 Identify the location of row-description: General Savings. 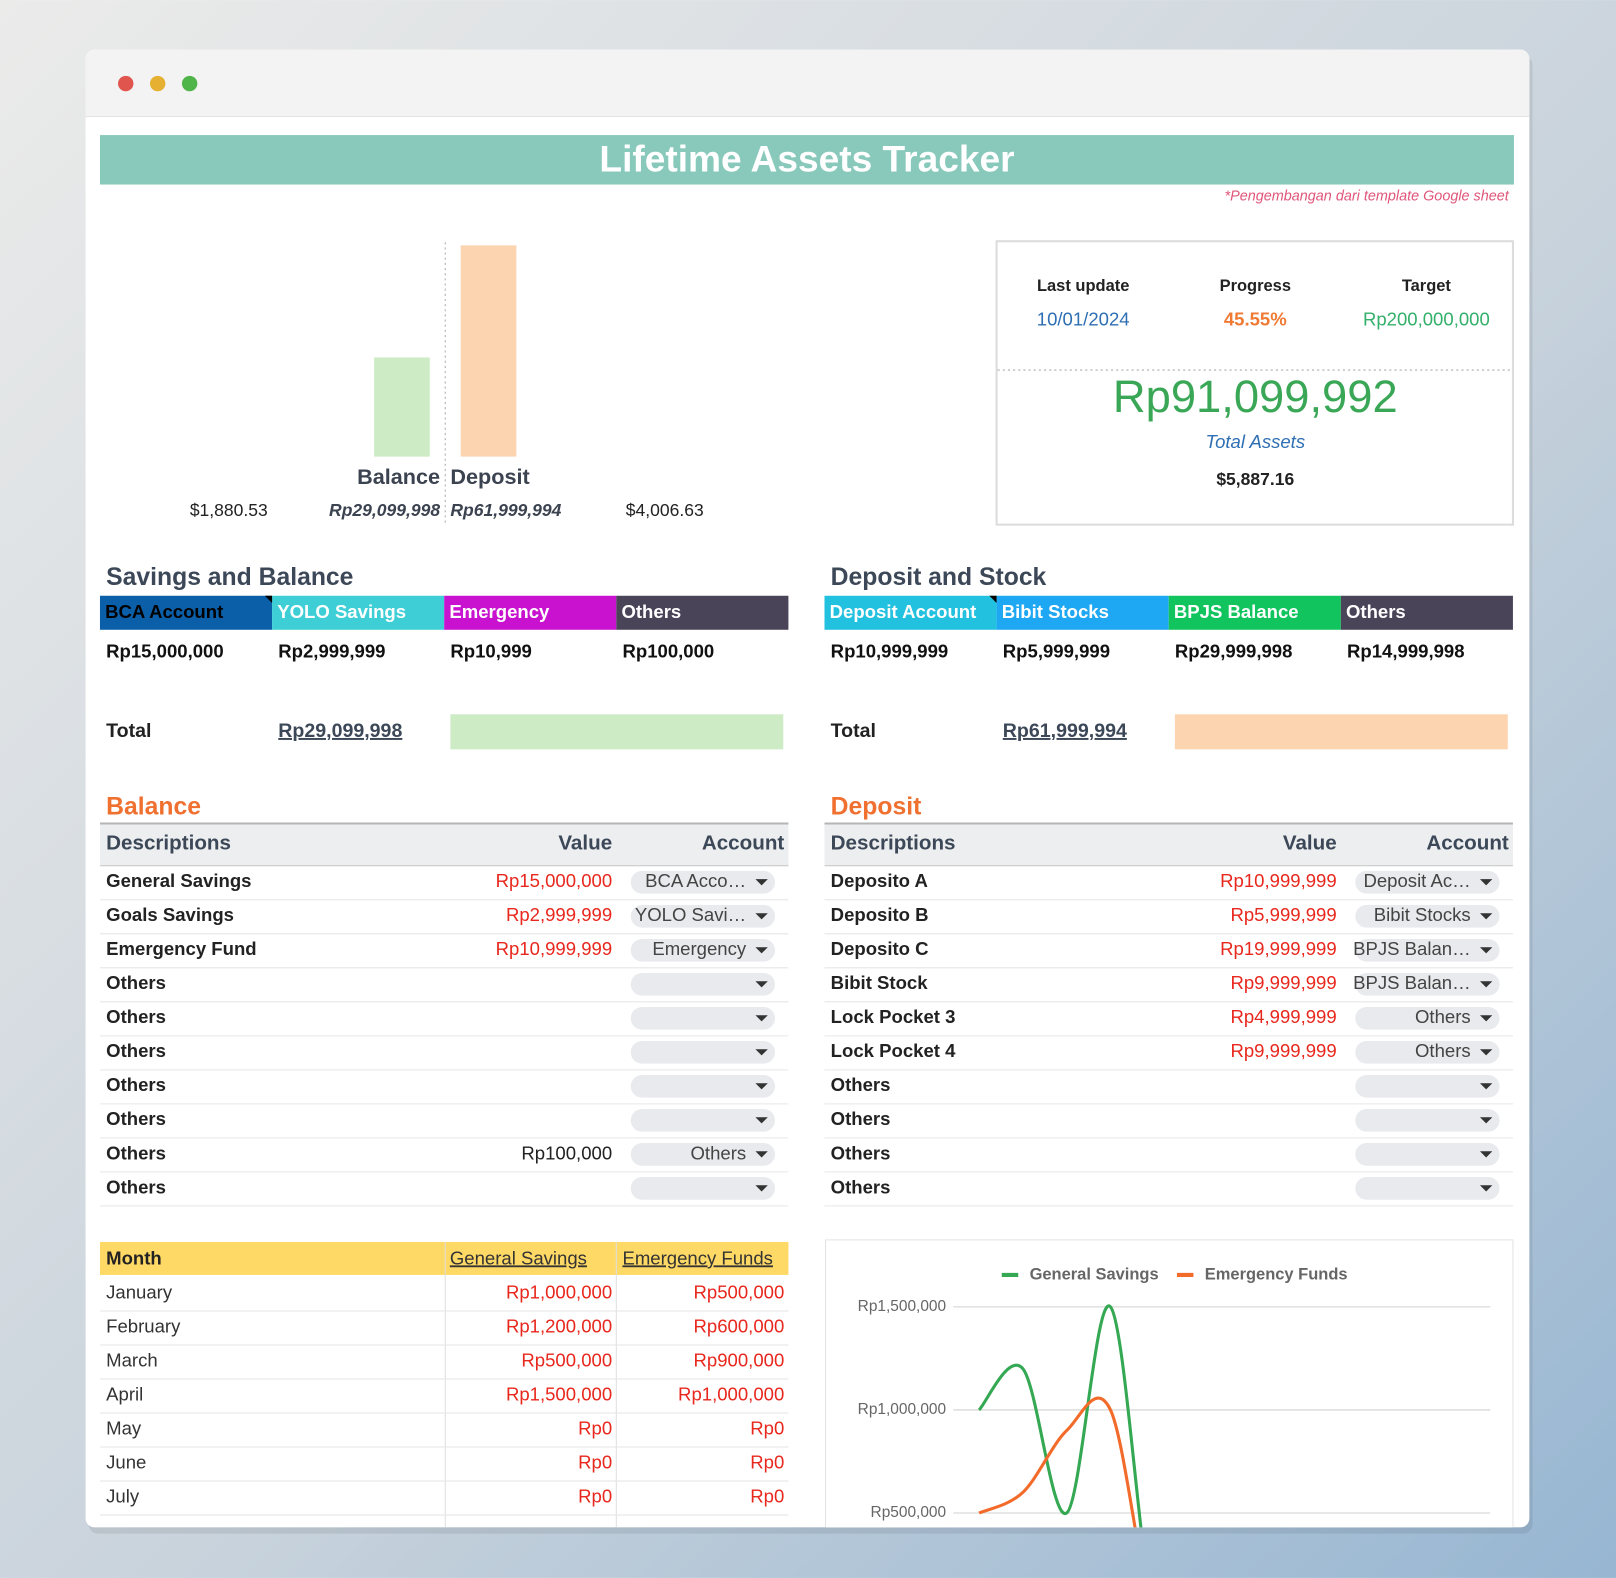
(178, 880).